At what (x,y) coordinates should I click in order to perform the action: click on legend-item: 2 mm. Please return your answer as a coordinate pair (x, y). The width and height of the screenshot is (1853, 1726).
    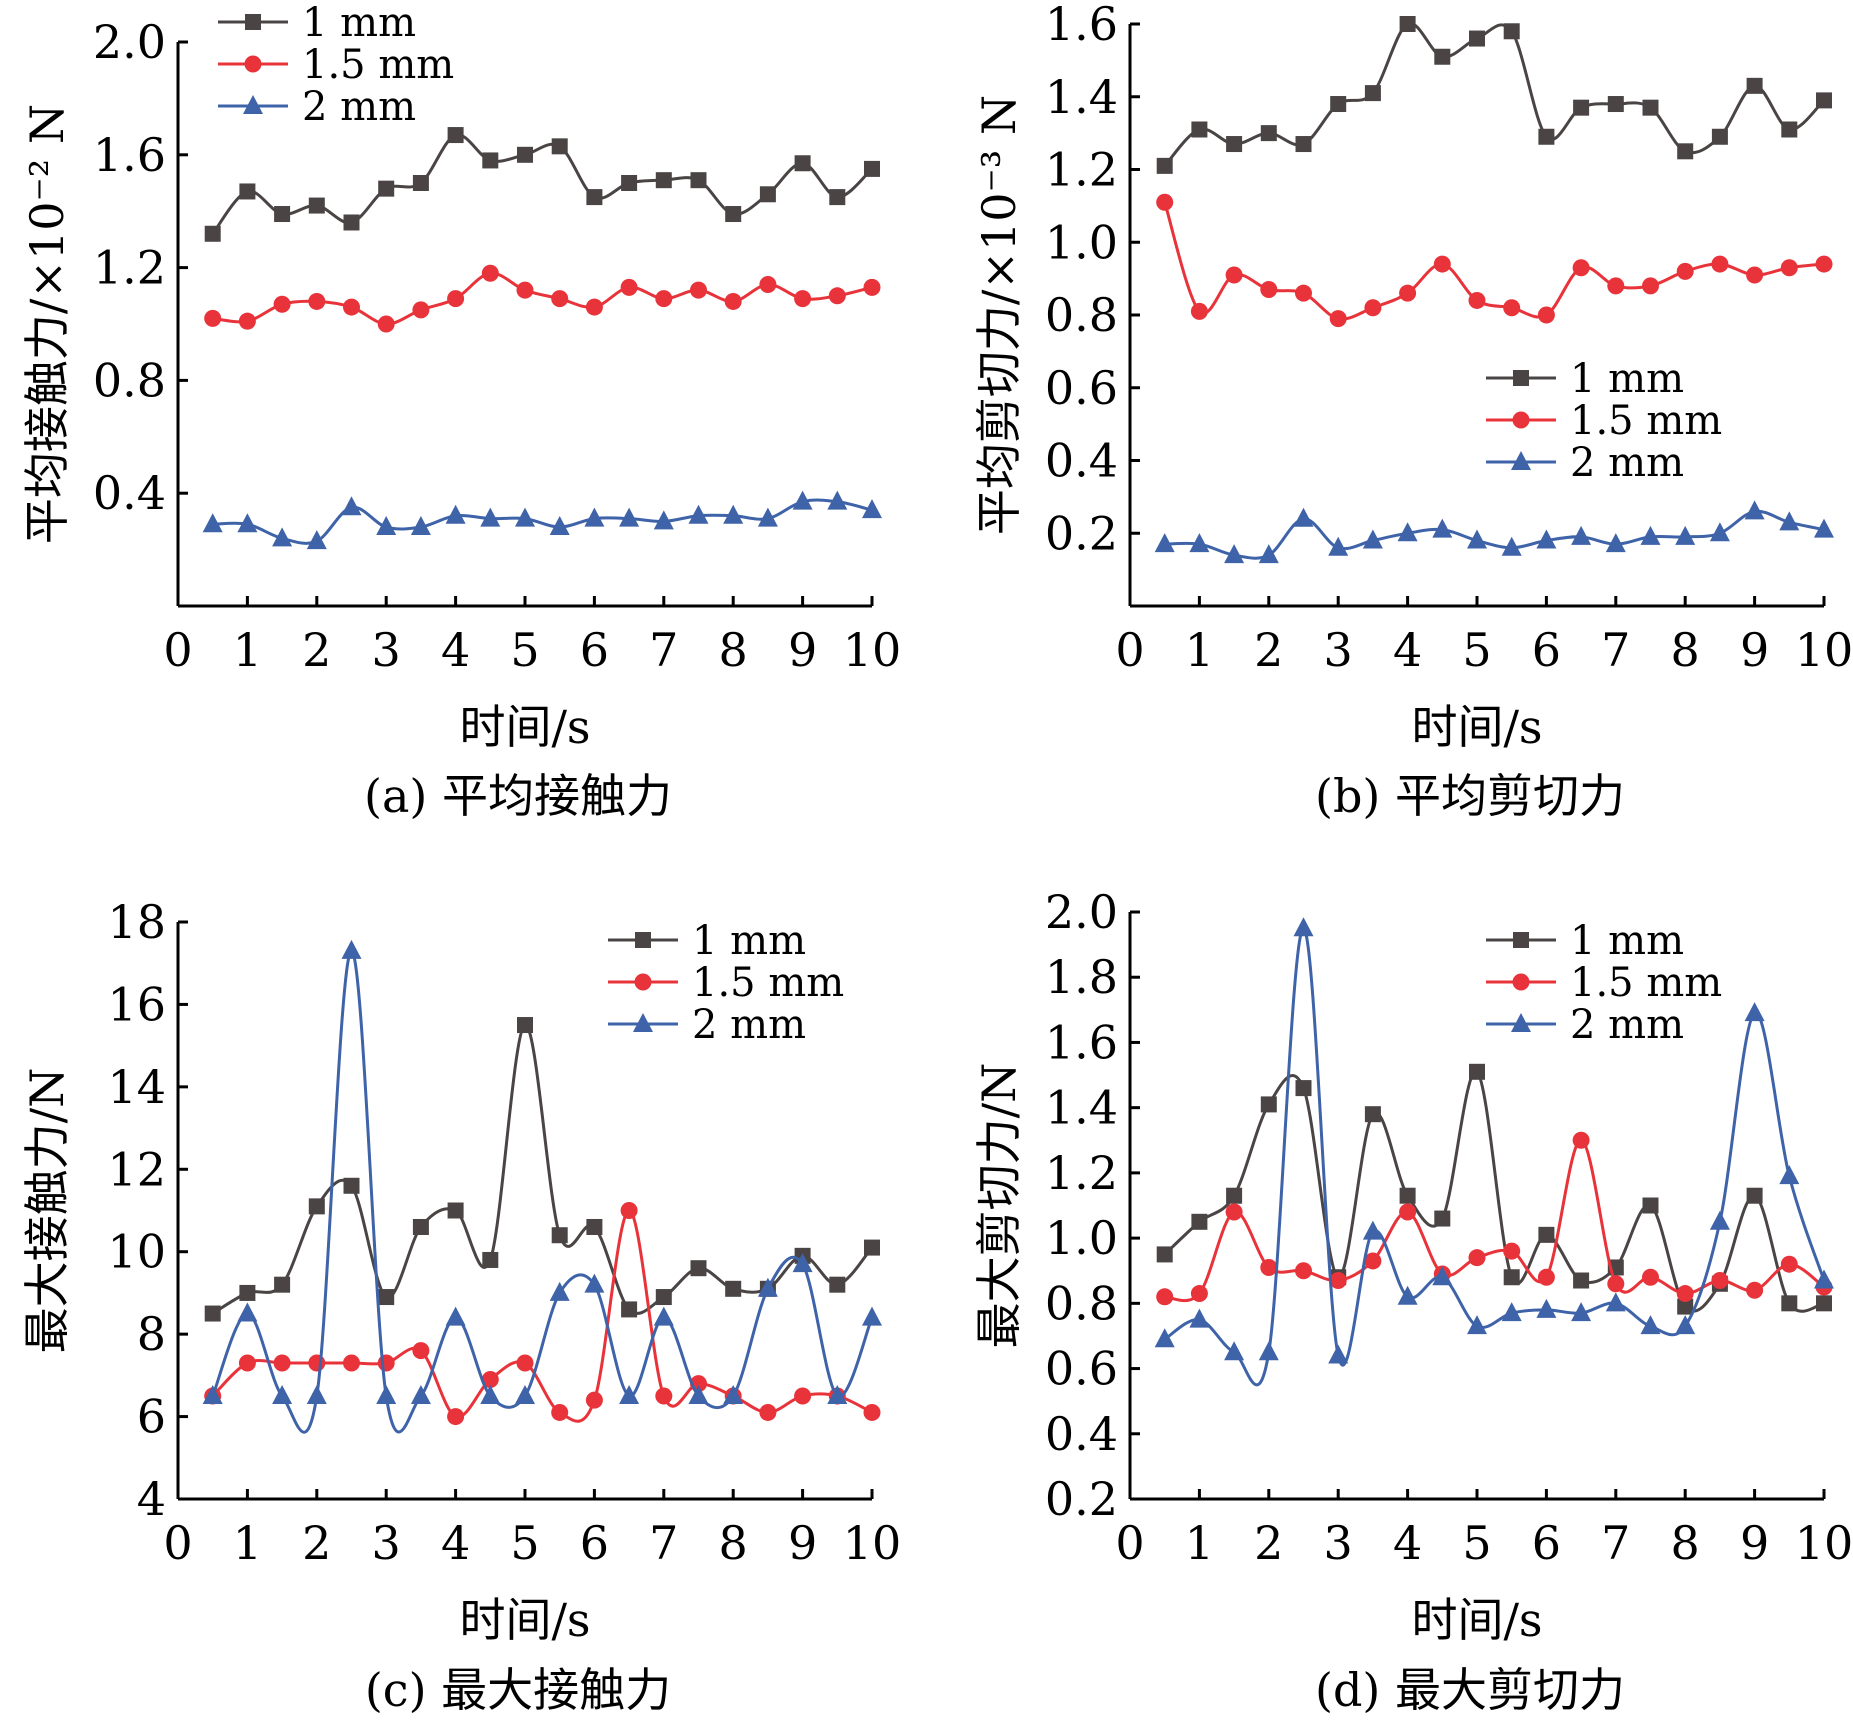
    Looking at the image, I should click on (1585, 463).